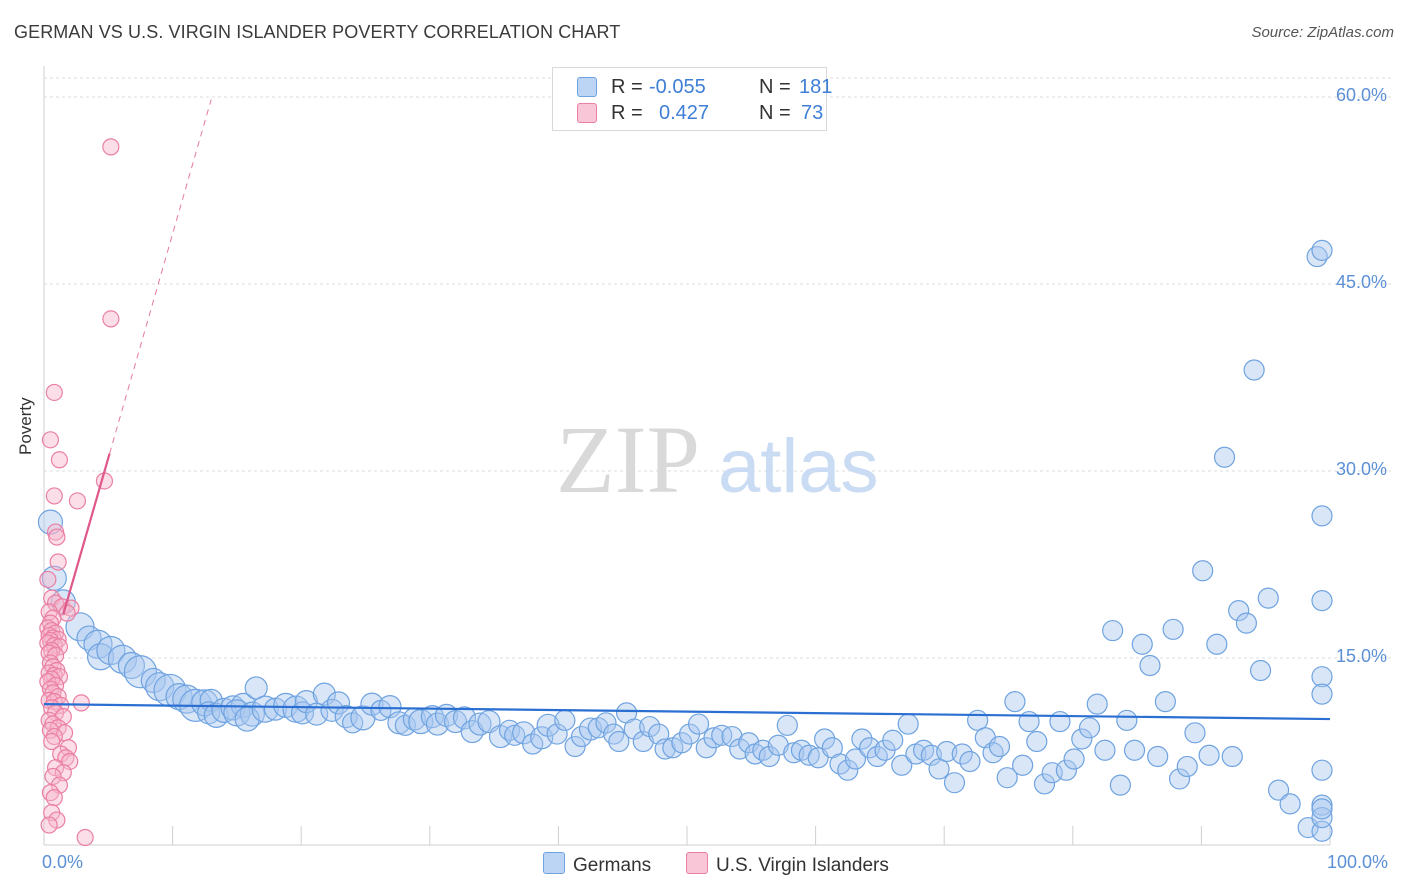 The width and height of the screenshot is (1406, 892). What do you see at coordinates (697, 863) in the screenshot?
I see `legend-swatch-virgin` at bounding box center [697, 863].